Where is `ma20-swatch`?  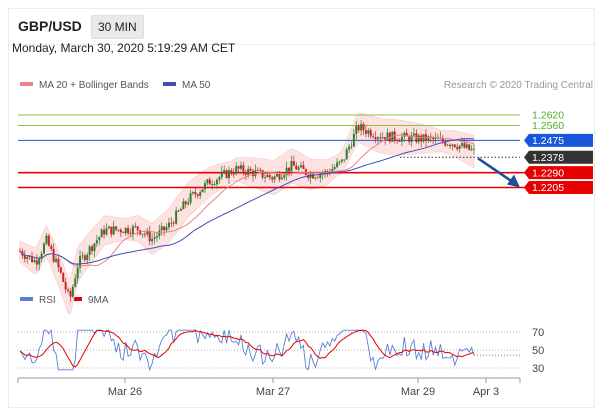 ma20-swatch is located at coordinates (26, 84).